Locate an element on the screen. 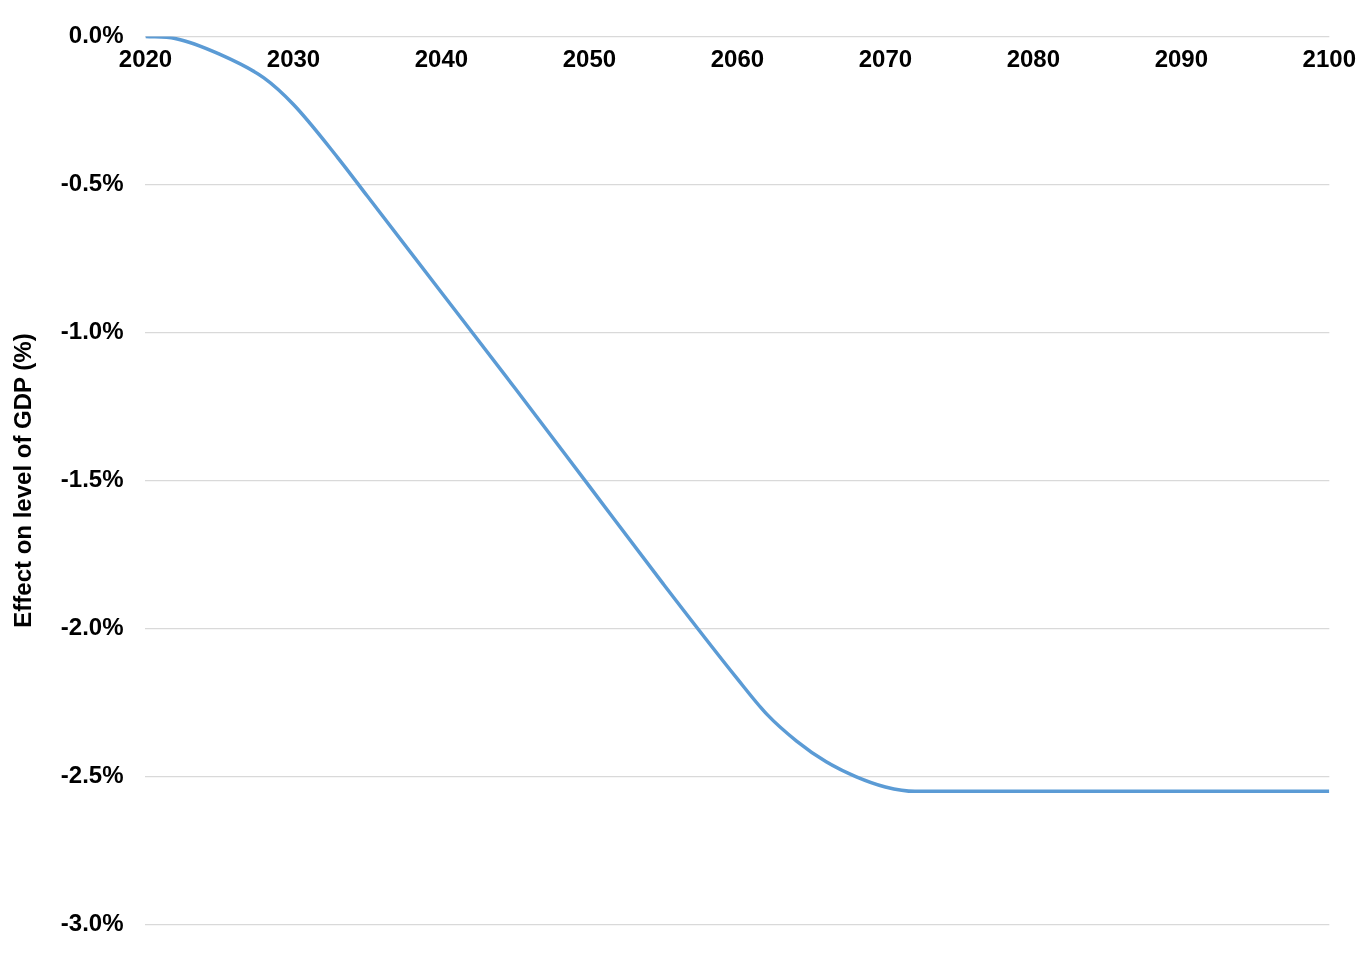  y-tick-label: -1.0% is located at coordinates (92, 331).